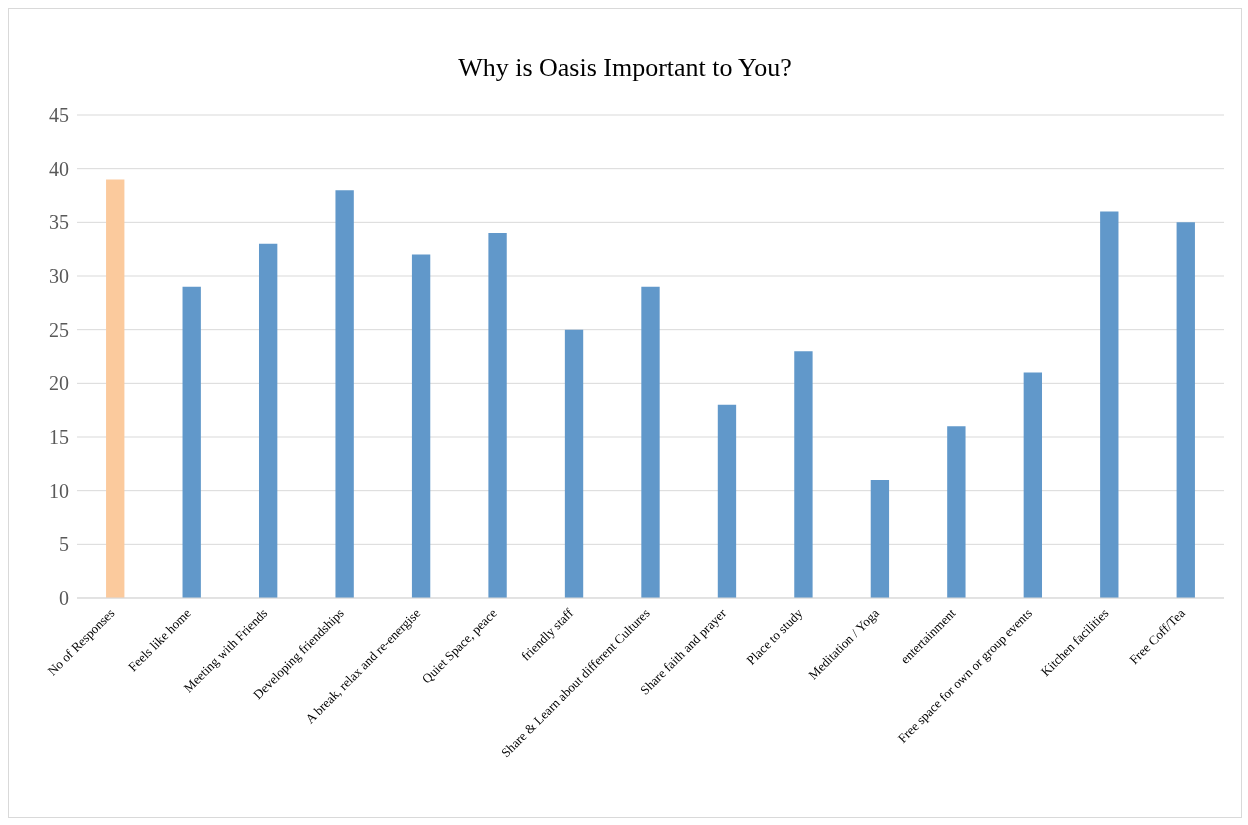 This screenshot has height=825, width=1248. Describe the element at coordinates (59, 222) in the screenshot. I see `y-tick-label: 35` at that location.